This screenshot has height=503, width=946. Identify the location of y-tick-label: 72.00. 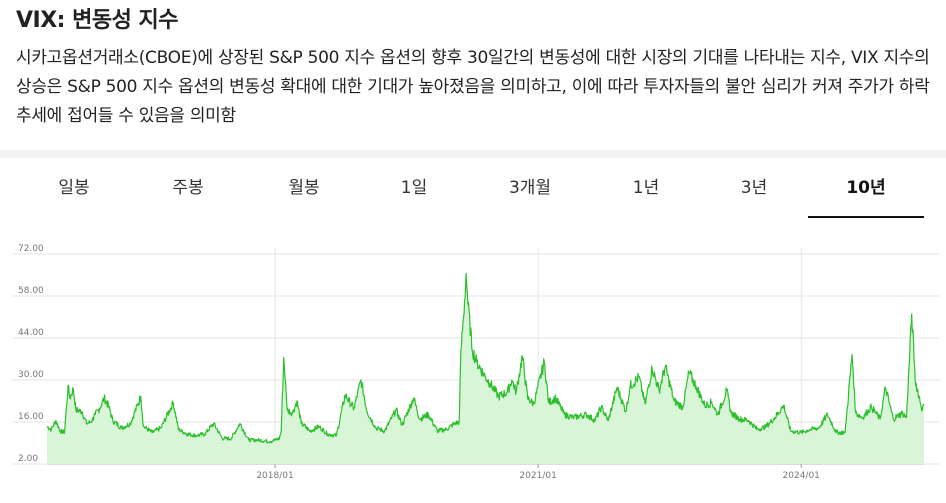
(31, 249).